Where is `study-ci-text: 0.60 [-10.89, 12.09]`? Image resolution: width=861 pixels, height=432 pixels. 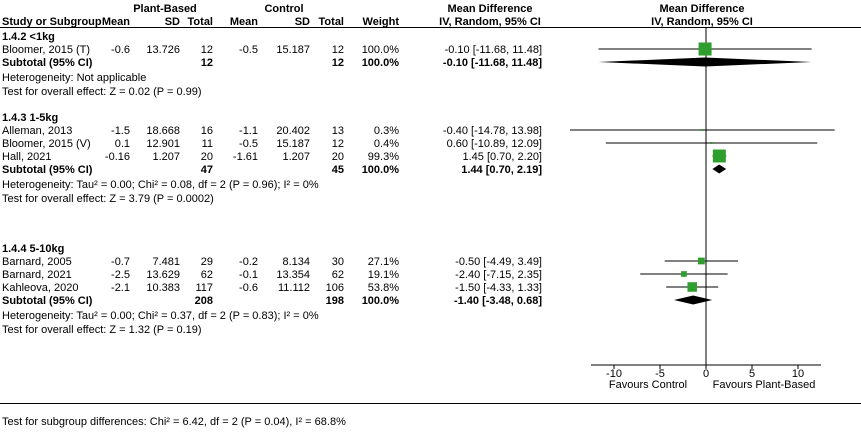
study-ci-text: 0.60 [-10.89, 12.09] is located at coordinates (494, 144).